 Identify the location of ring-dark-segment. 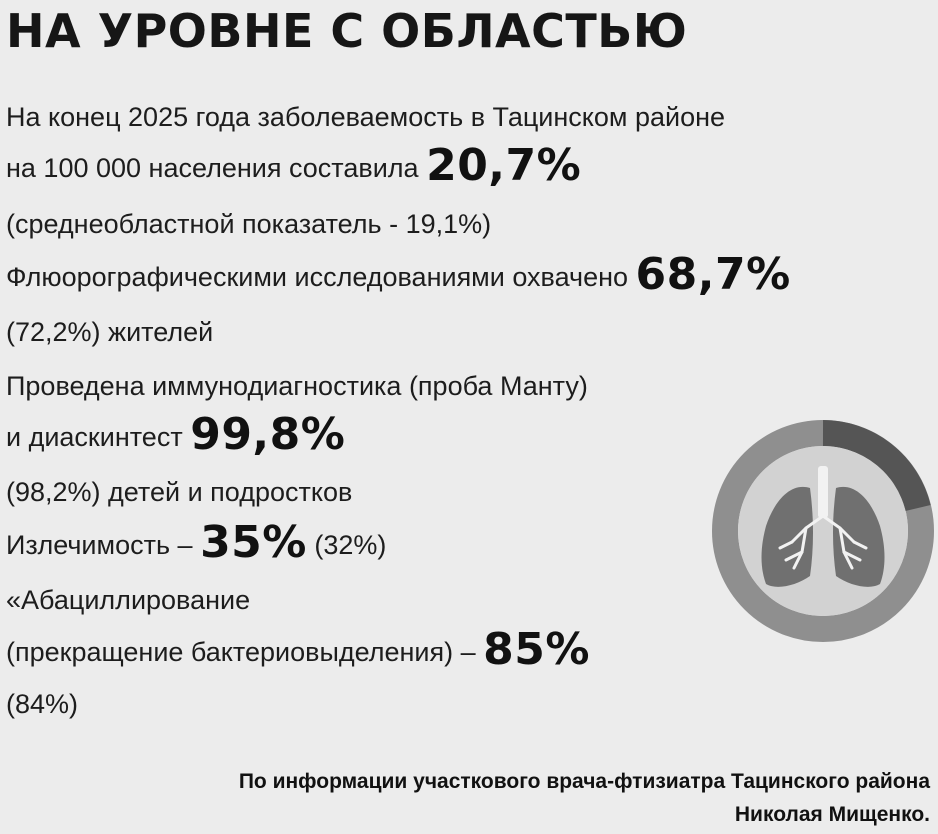
(876, 466).